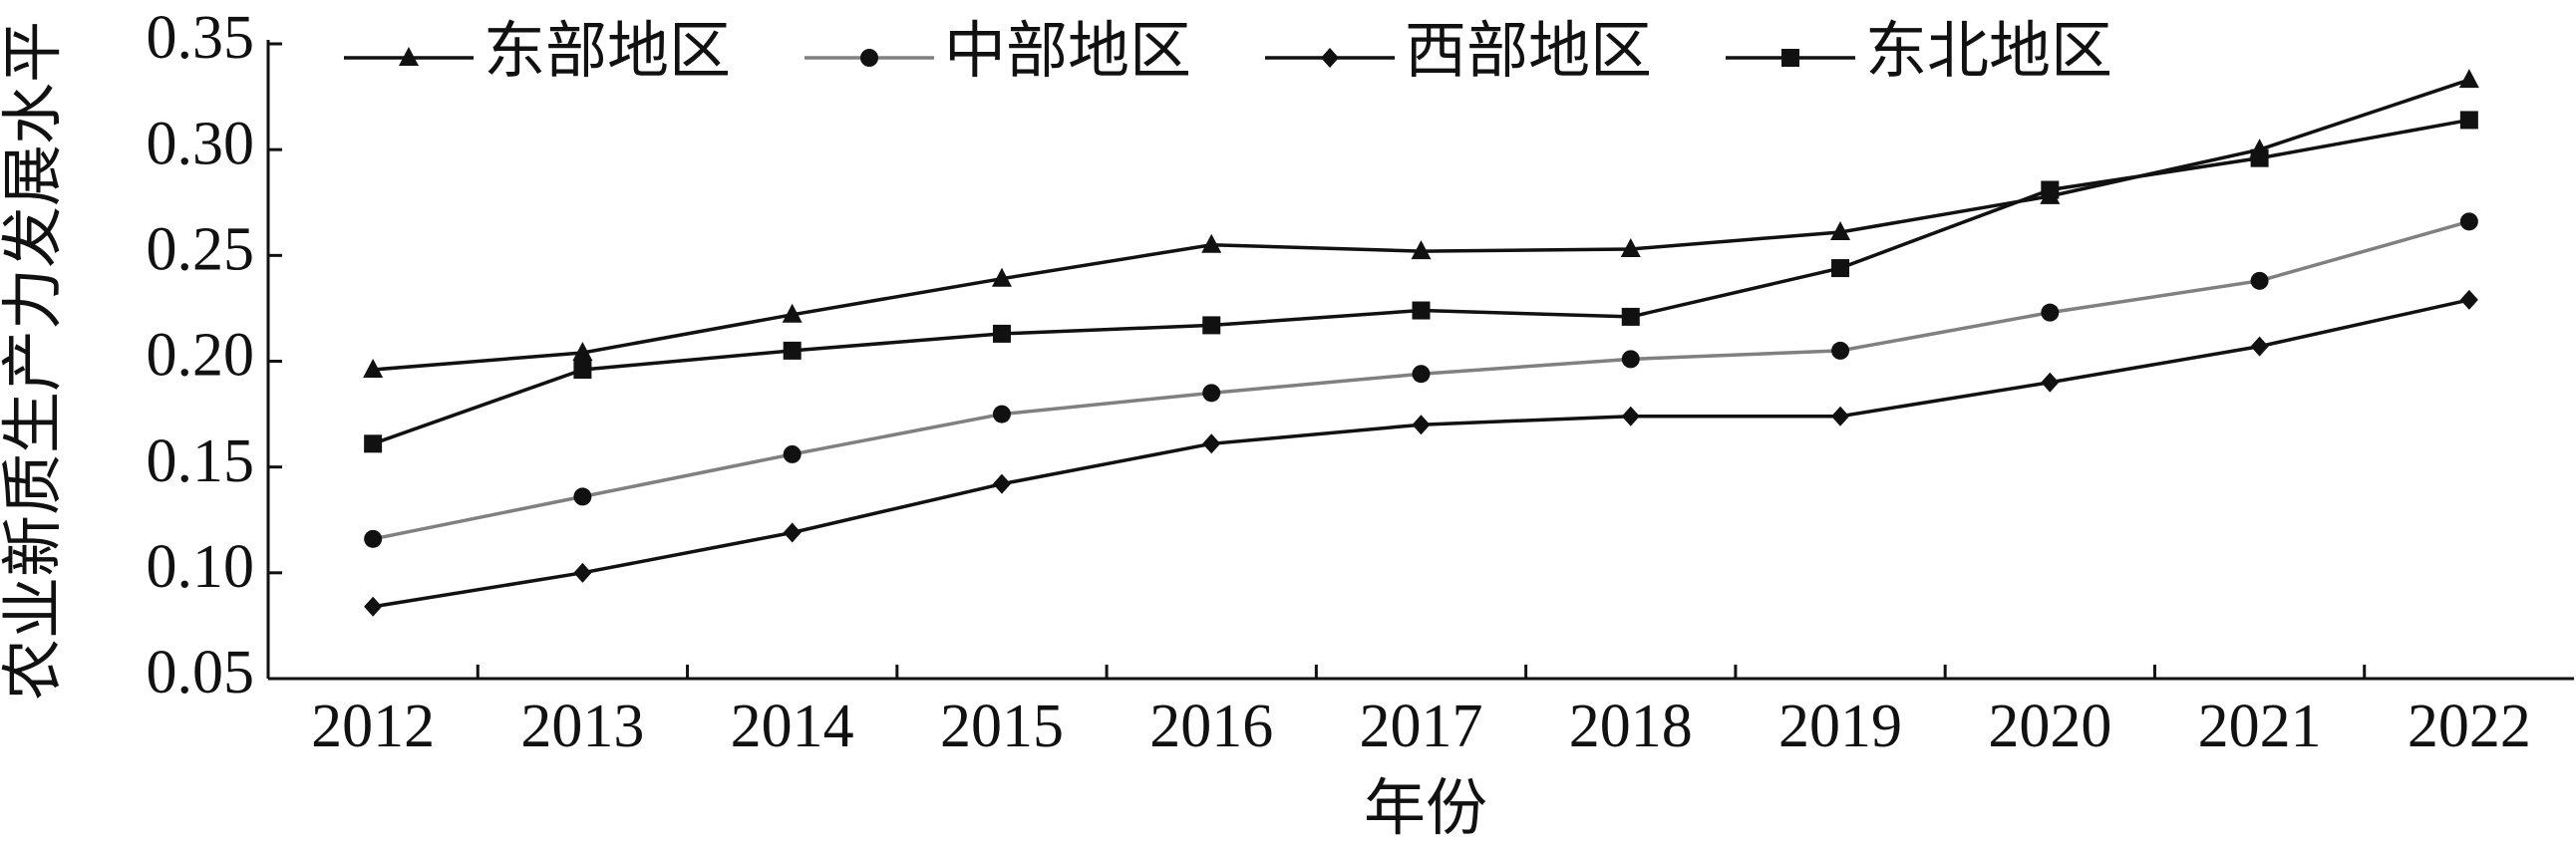  Describe the element at coordinates (2260, 726) in the screenshot. I see `x-tick-label: 2021` at that location.